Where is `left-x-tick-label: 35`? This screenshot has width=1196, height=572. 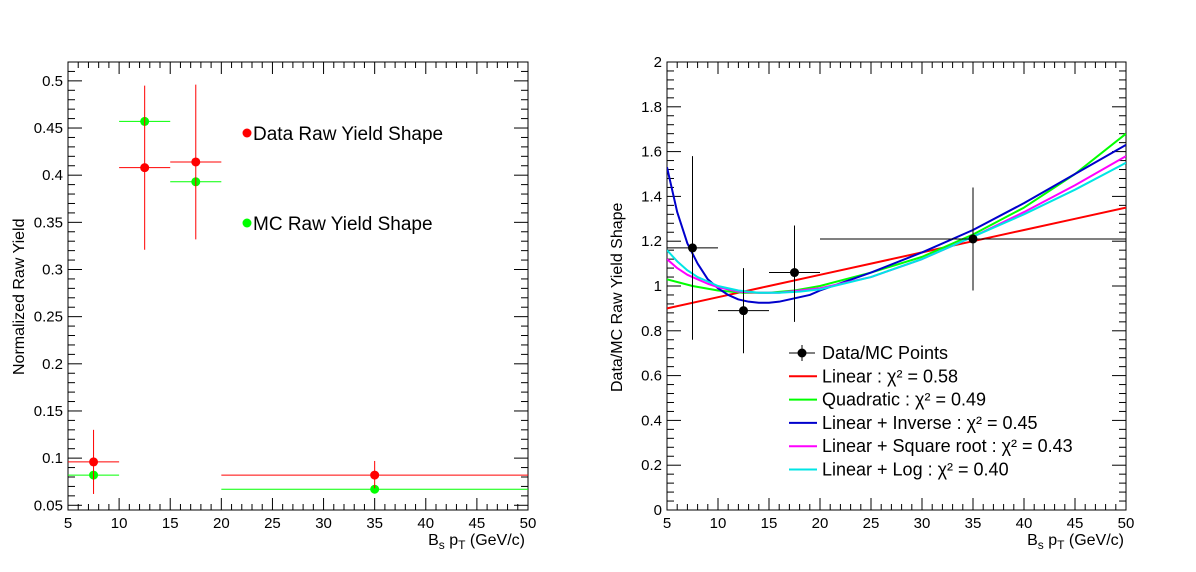 left-x-tick-label: 35 is located at coordinates (374, 523).